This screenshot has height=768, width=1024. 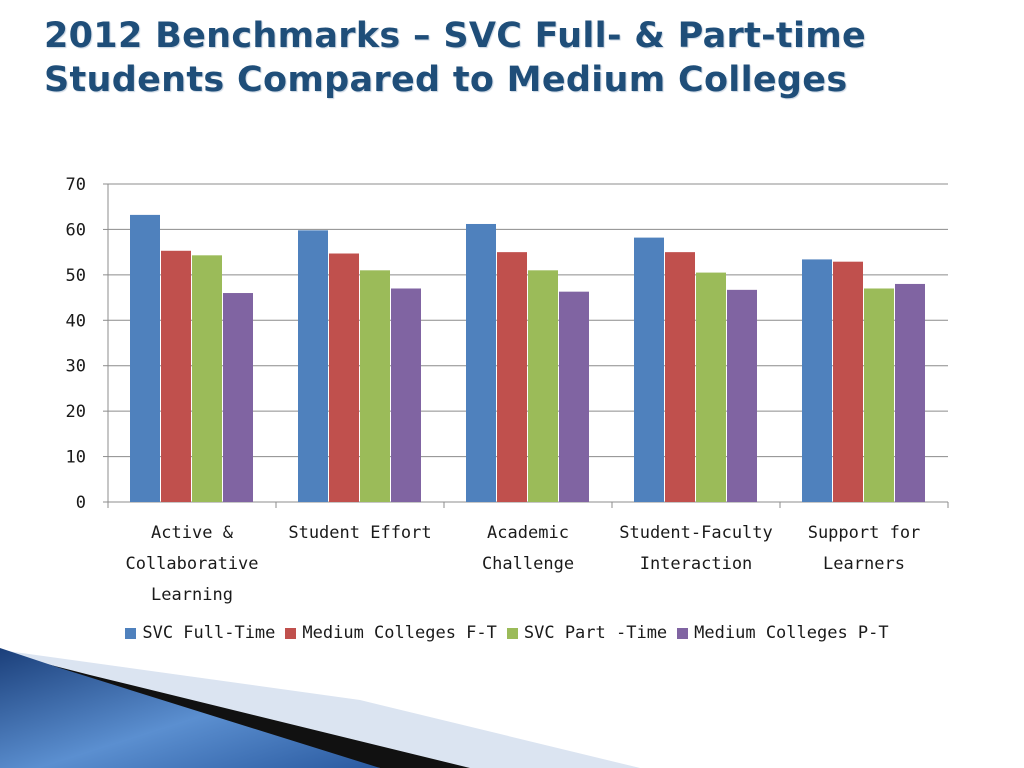 I want to click on legend-label: SVC Full-Time, so click(x=209, y=633).